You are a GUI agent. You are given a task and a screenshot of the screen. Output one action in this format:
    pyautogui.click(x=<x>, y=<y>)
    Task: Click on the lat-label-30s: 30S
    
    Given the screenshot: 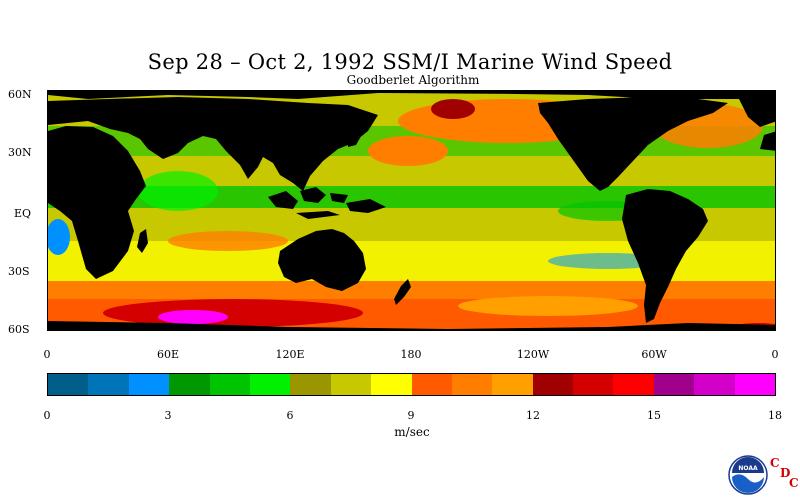 What is the action you would take?
    pyautogui.click(x=19, y=271)
    